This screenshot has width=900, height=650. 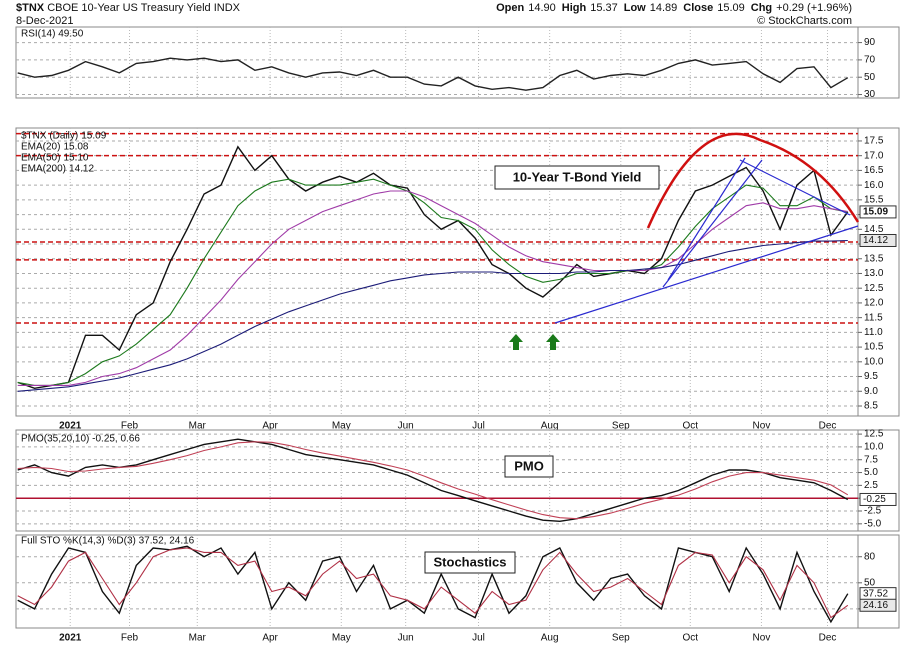 I want to click on quote-value: 15.09, so click(x=731, y=8).